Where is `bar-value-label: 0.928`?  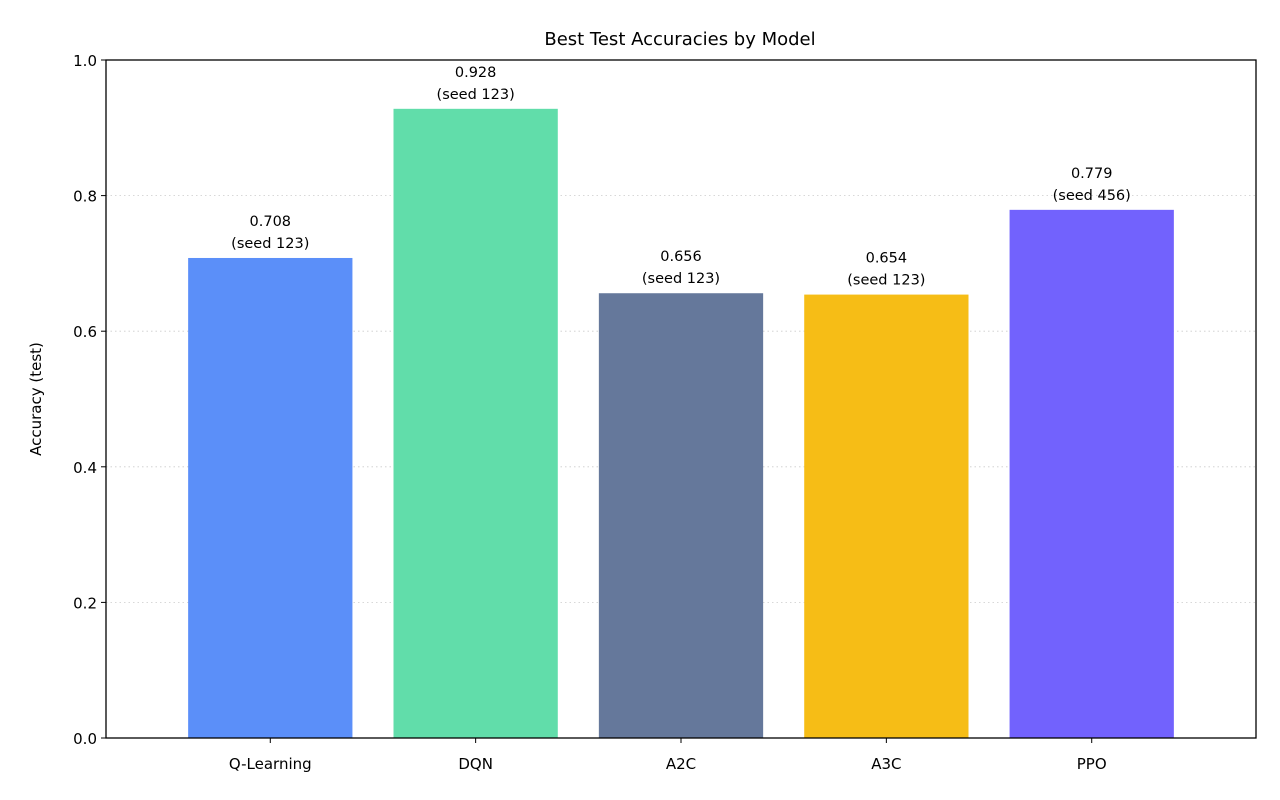
bar-value-label: 0.928 is located at coordinates (476, 73).